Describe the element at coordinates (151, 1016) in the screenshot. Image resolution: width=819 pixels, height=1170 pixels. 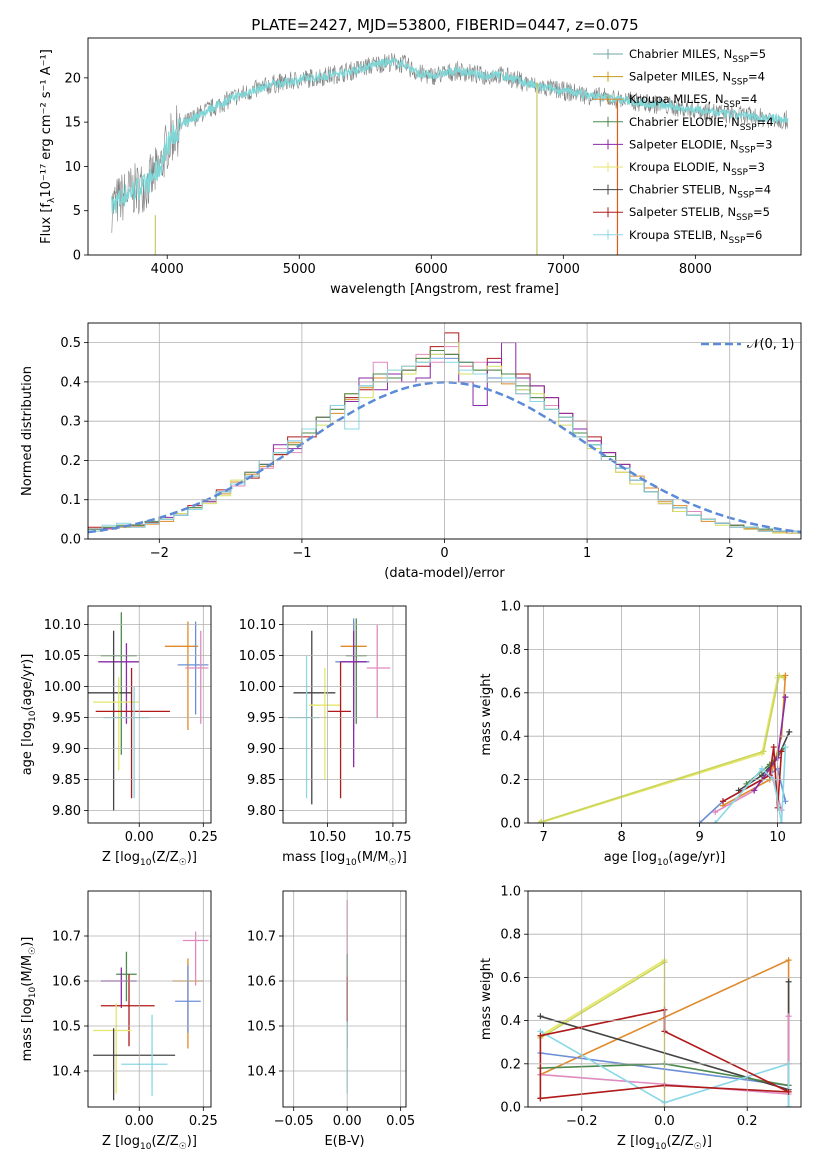
I see `plot-area-mass-vs-z` at that location.